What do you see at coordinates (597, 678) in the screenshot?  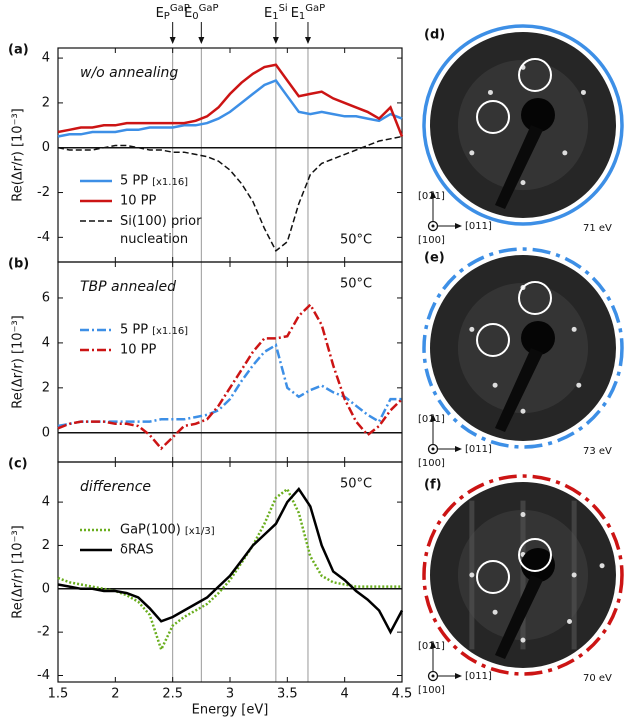 I see `leed-energy: 70 eV` at bounding box center [597, 678].